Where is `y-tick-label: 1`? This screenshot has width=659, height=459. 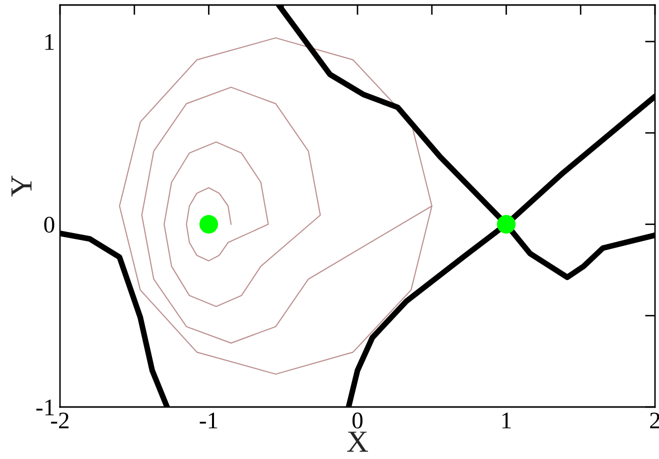
y-tick-label: 1 is located at coordinates (49, 42).